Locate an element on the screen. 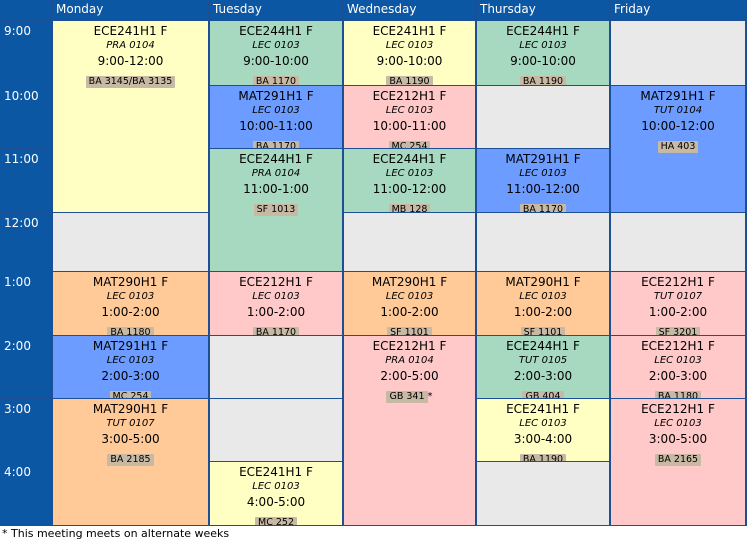 This screenshot has height=541, width=756. time-header: 2:00 is located at coordinates (25, 367).